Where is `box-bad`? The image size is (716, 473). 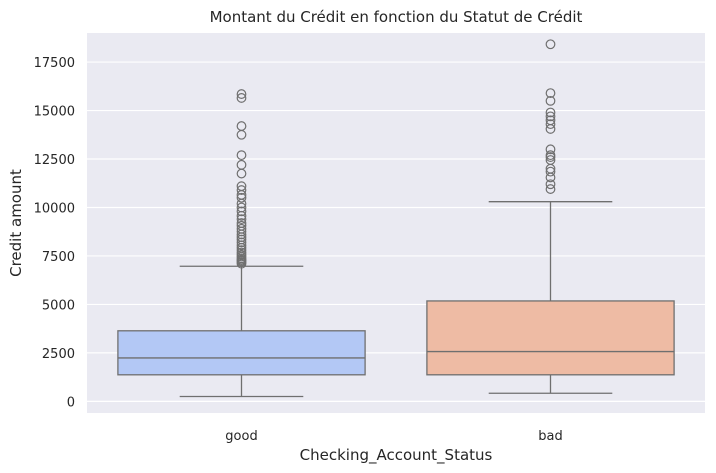 box-bad is located at coordinates (550, 338).